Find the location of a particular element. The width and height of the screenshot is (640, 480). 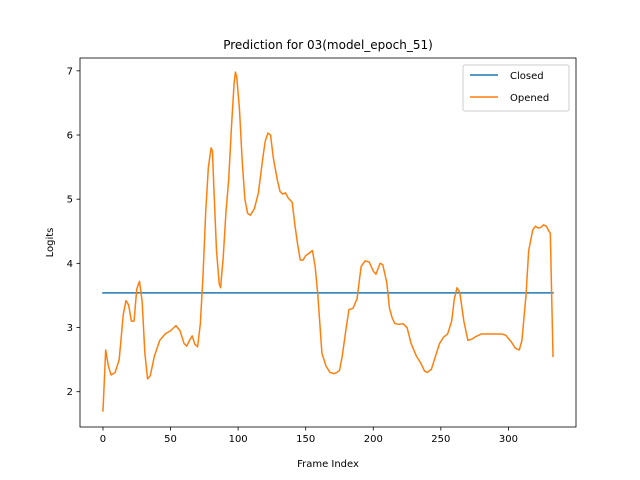

y-axis-label: Logits is located at coordinates (50, 243).